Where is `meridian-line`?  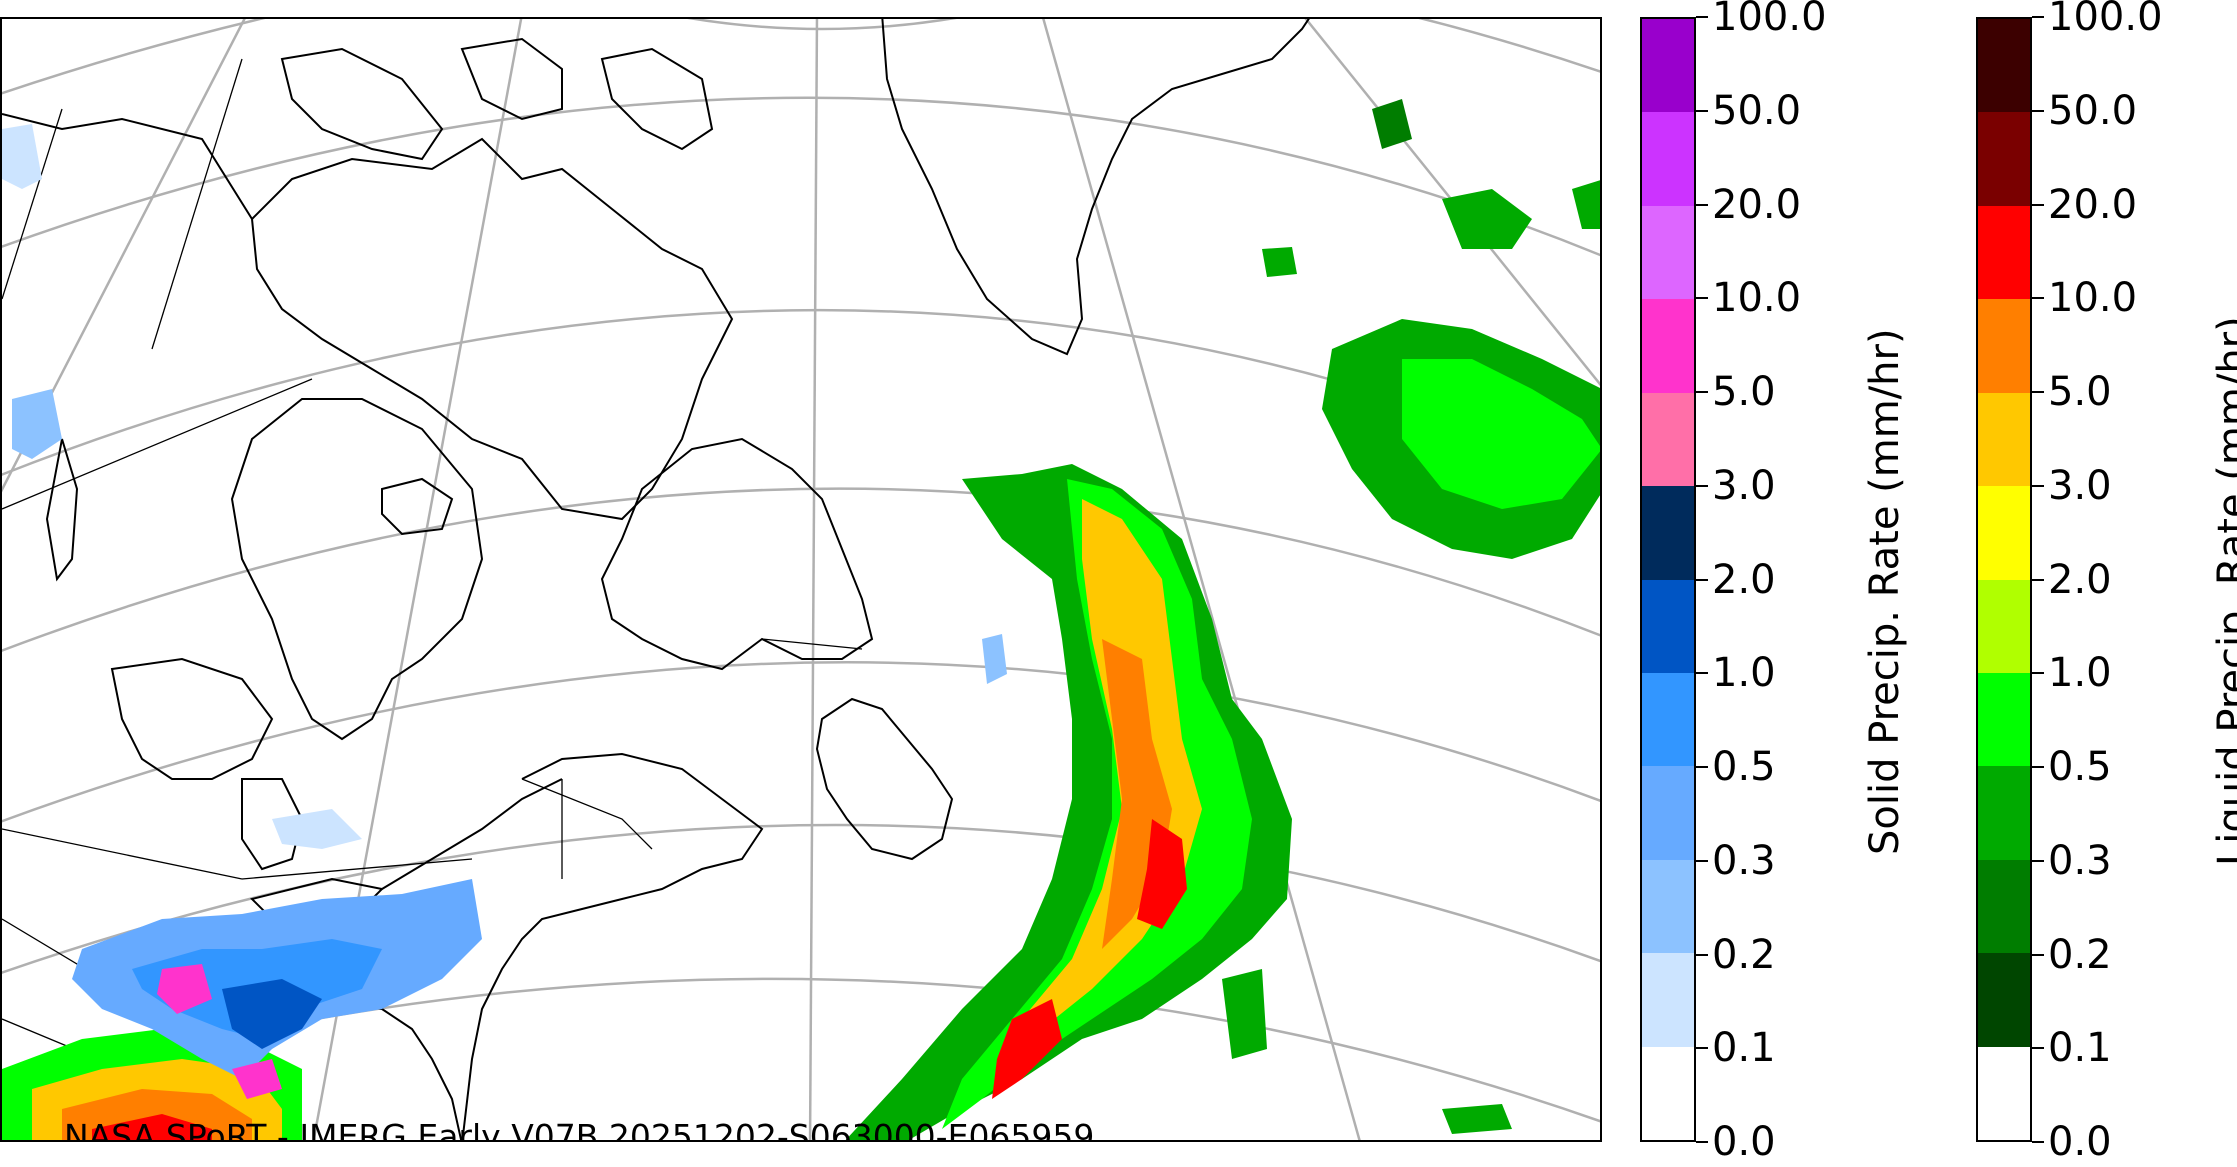 meridian-line is located at coordinates (813, 579).